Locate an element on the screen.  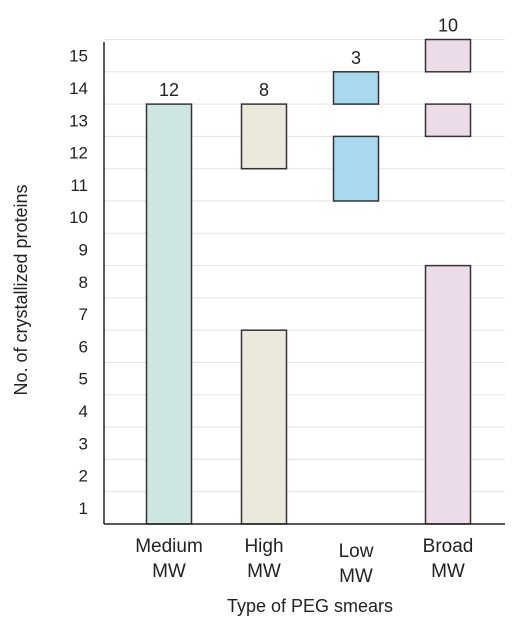
category-label-2-0: Low is located at coordinates (356, 551).